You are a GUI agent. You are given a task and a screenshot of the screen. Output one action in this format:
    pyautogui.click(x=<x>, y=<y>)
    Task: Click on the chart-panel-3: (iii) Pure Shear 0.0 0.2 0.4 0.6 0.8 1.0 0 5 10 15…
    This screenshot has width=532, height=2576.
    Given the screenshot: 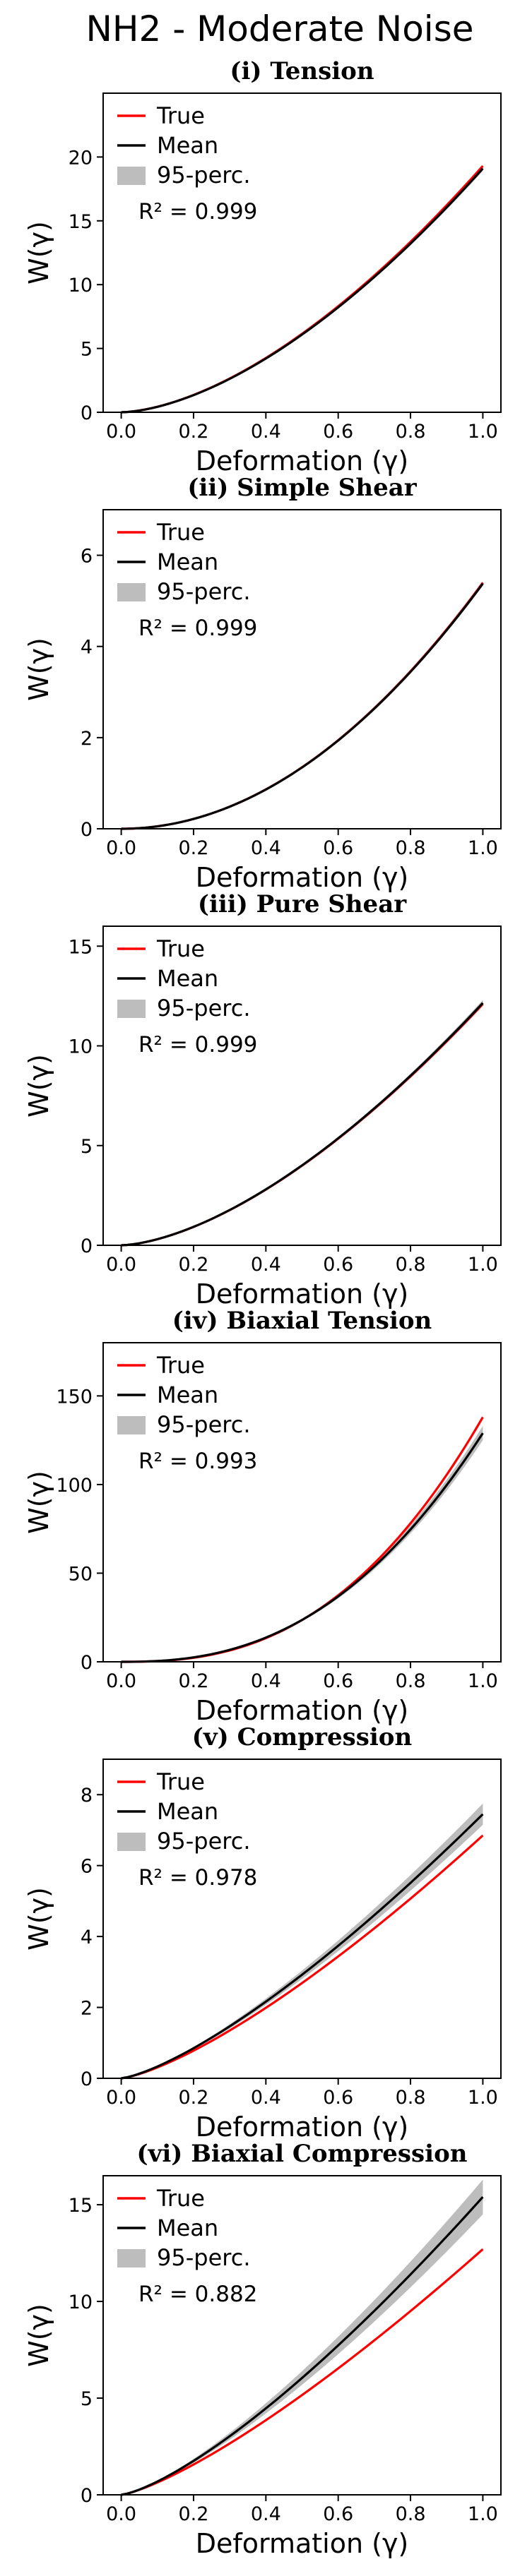 What is the action you would take?
    pyautogui.click(x=262, y=1100)
    